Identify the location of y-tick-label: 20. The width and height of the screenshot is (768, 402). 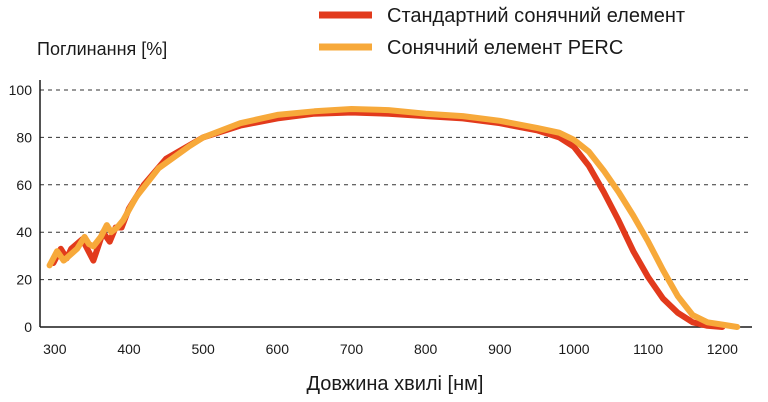
(24, 280).